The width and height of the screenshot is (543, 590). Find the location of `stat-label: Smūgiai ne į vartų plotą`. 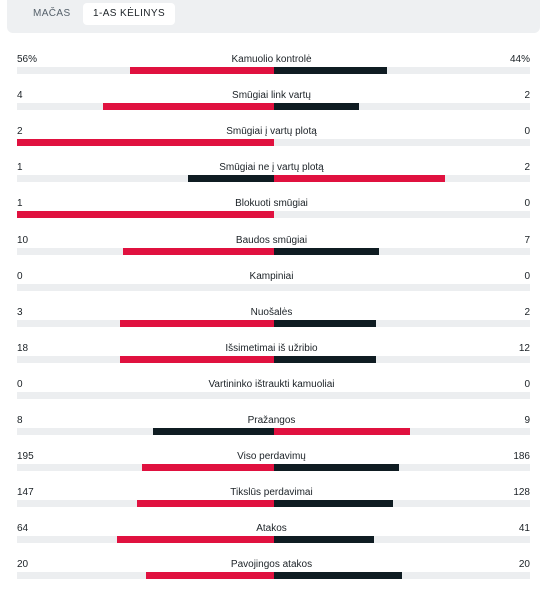

stat-label: Smūgiai ne į vartų plotą is located at coordinates (271, 168).